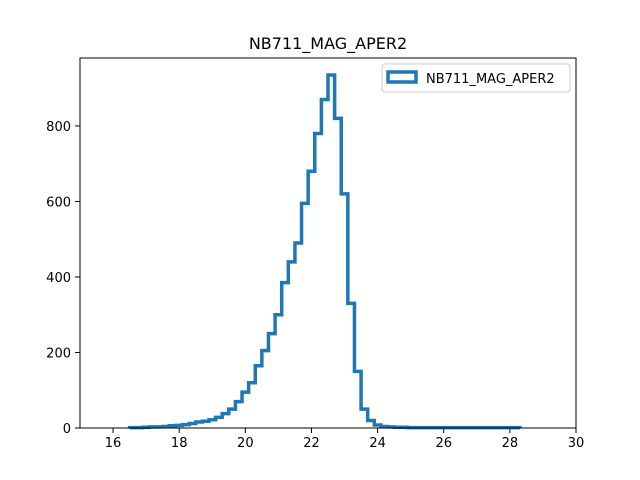  I want to click on y-tick-label: 200, so click(58, 353).